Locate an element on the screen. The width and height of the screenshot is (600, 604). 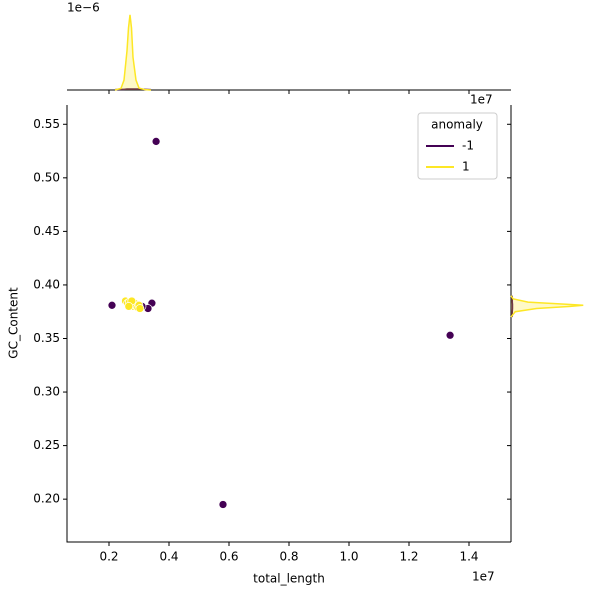
x-tick-label: 1.2 is located at coordinates (408, 557).